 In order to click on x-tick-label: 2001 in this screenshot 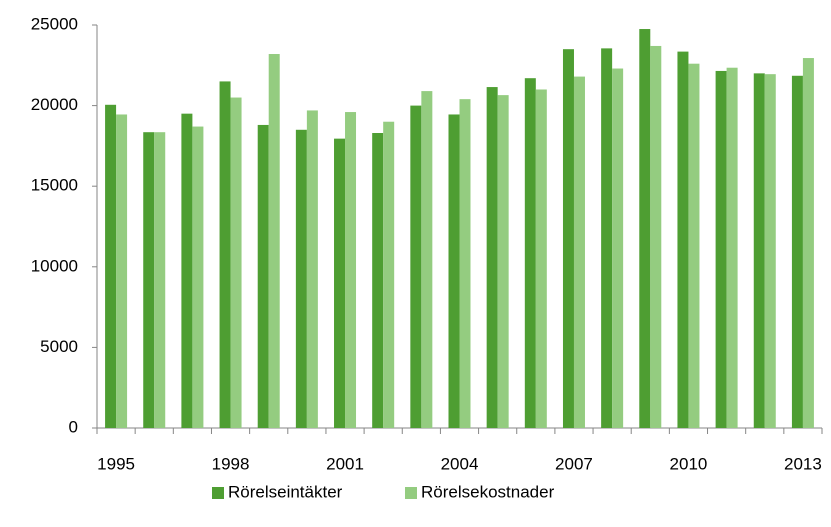, I will do `click(345, 463)`.